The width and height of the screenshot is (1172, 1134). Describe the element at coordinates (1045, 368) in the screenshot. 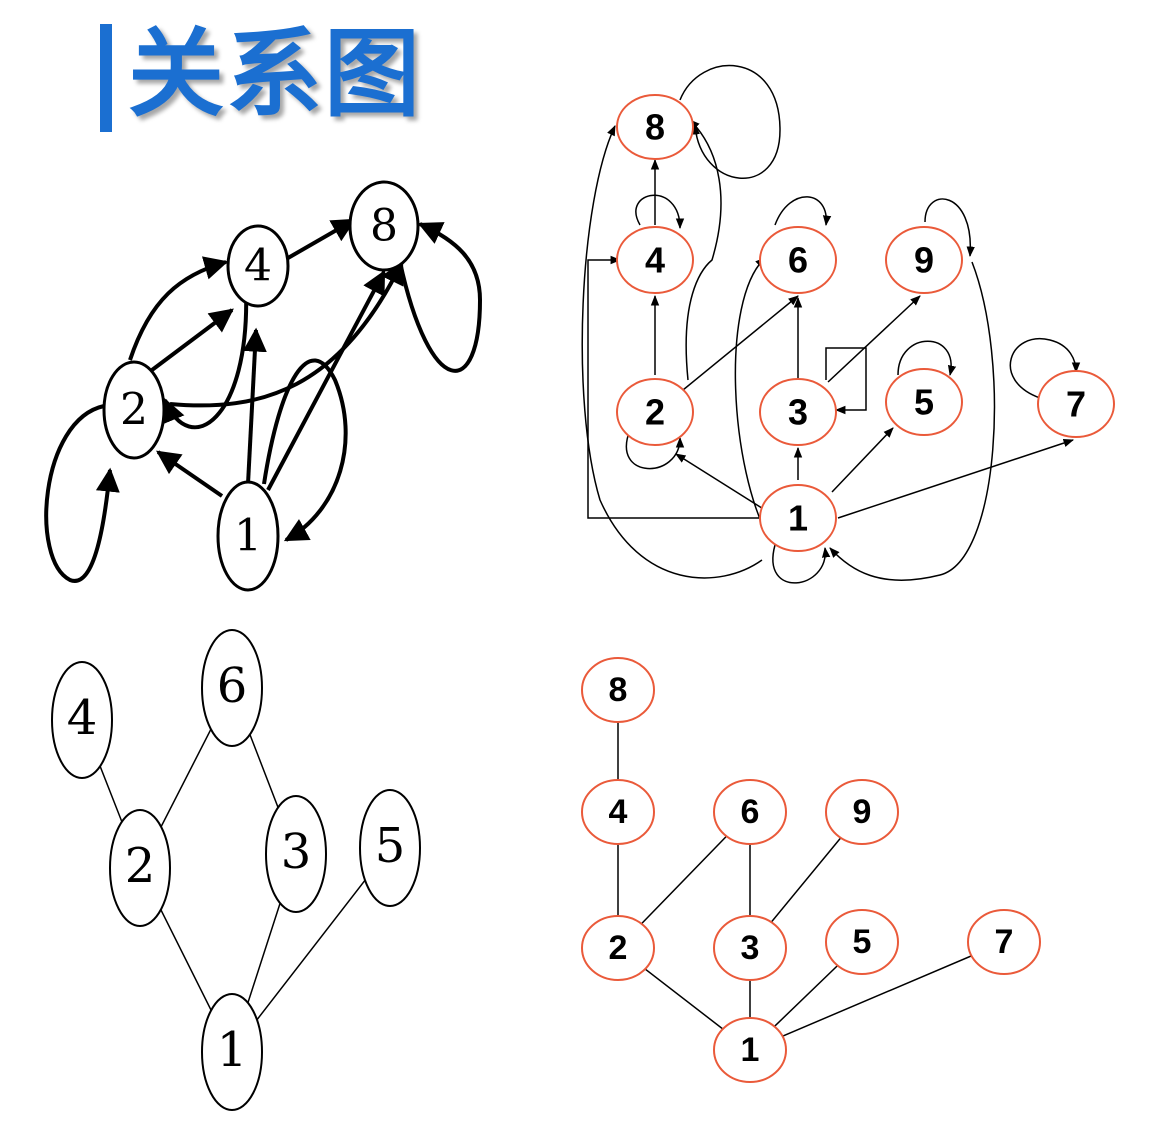

I see `edge-7-self` at that location.